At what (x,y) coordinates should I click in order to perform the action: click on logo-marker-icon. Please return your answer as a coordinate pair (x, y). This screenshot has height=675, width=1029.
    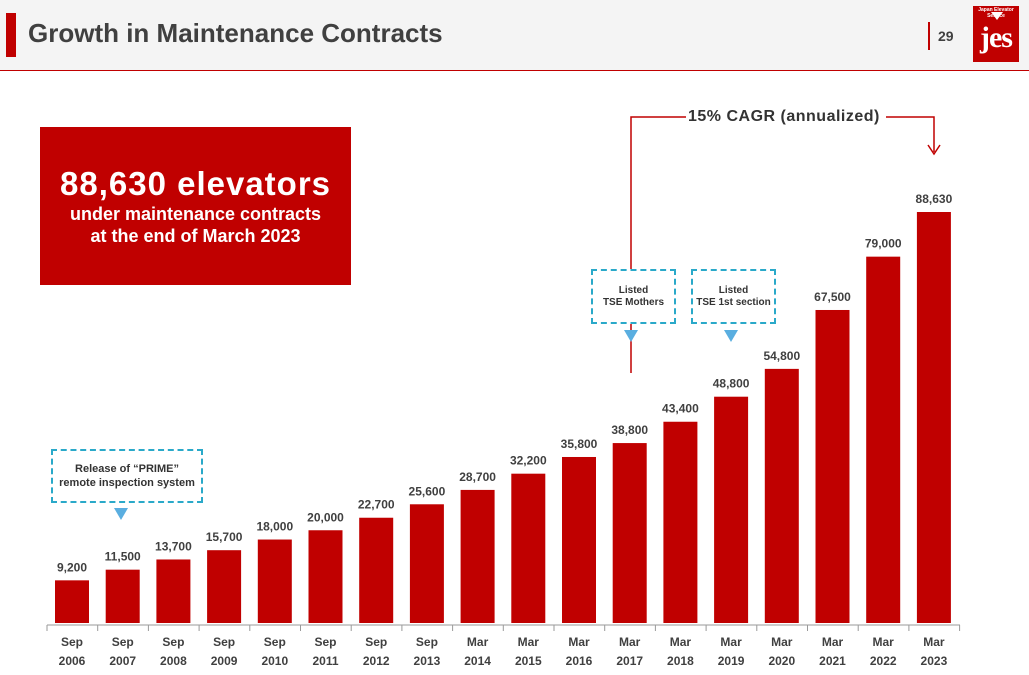
    Looking at the image, I should click on (997, 16).